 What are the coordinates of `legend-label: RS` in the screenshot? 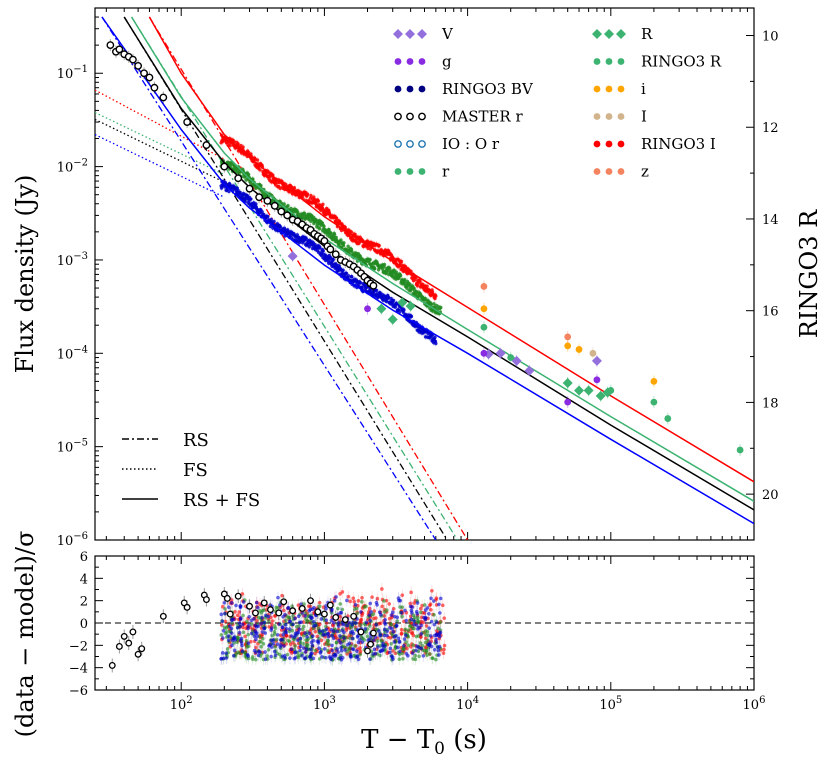 It's located at (196, 440).